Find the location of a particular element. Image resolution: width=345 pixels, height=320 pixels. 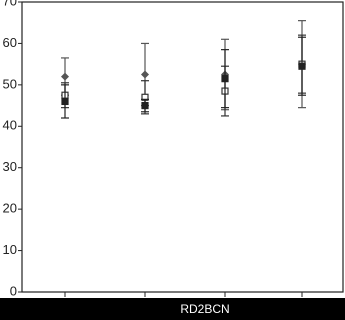

watermark: RD2BCN is located at coordinates (204, 309).